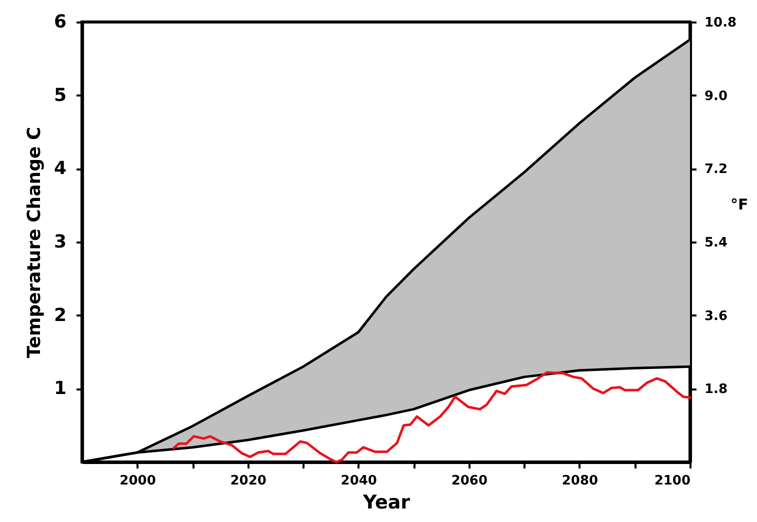 The width and height of the screenshot is (757, 522). I want to click on x-tick-label: 2080, so click(580, 481).